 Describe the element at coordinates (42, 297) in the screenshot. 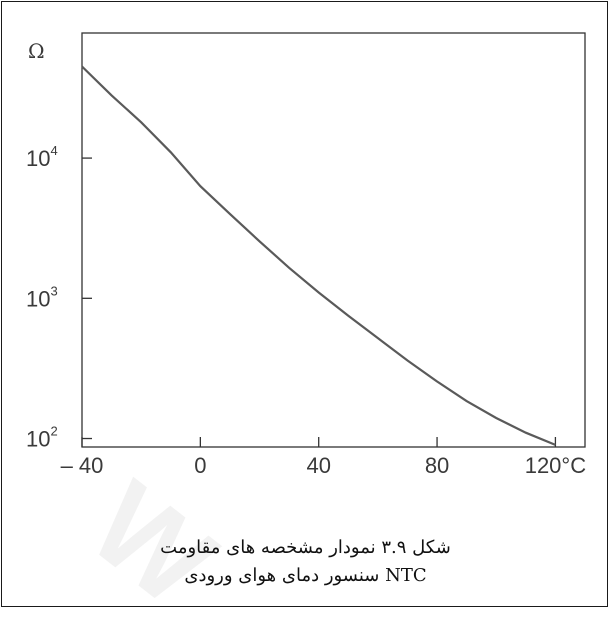

I see `y-tick-label-1: 10³` at that location.